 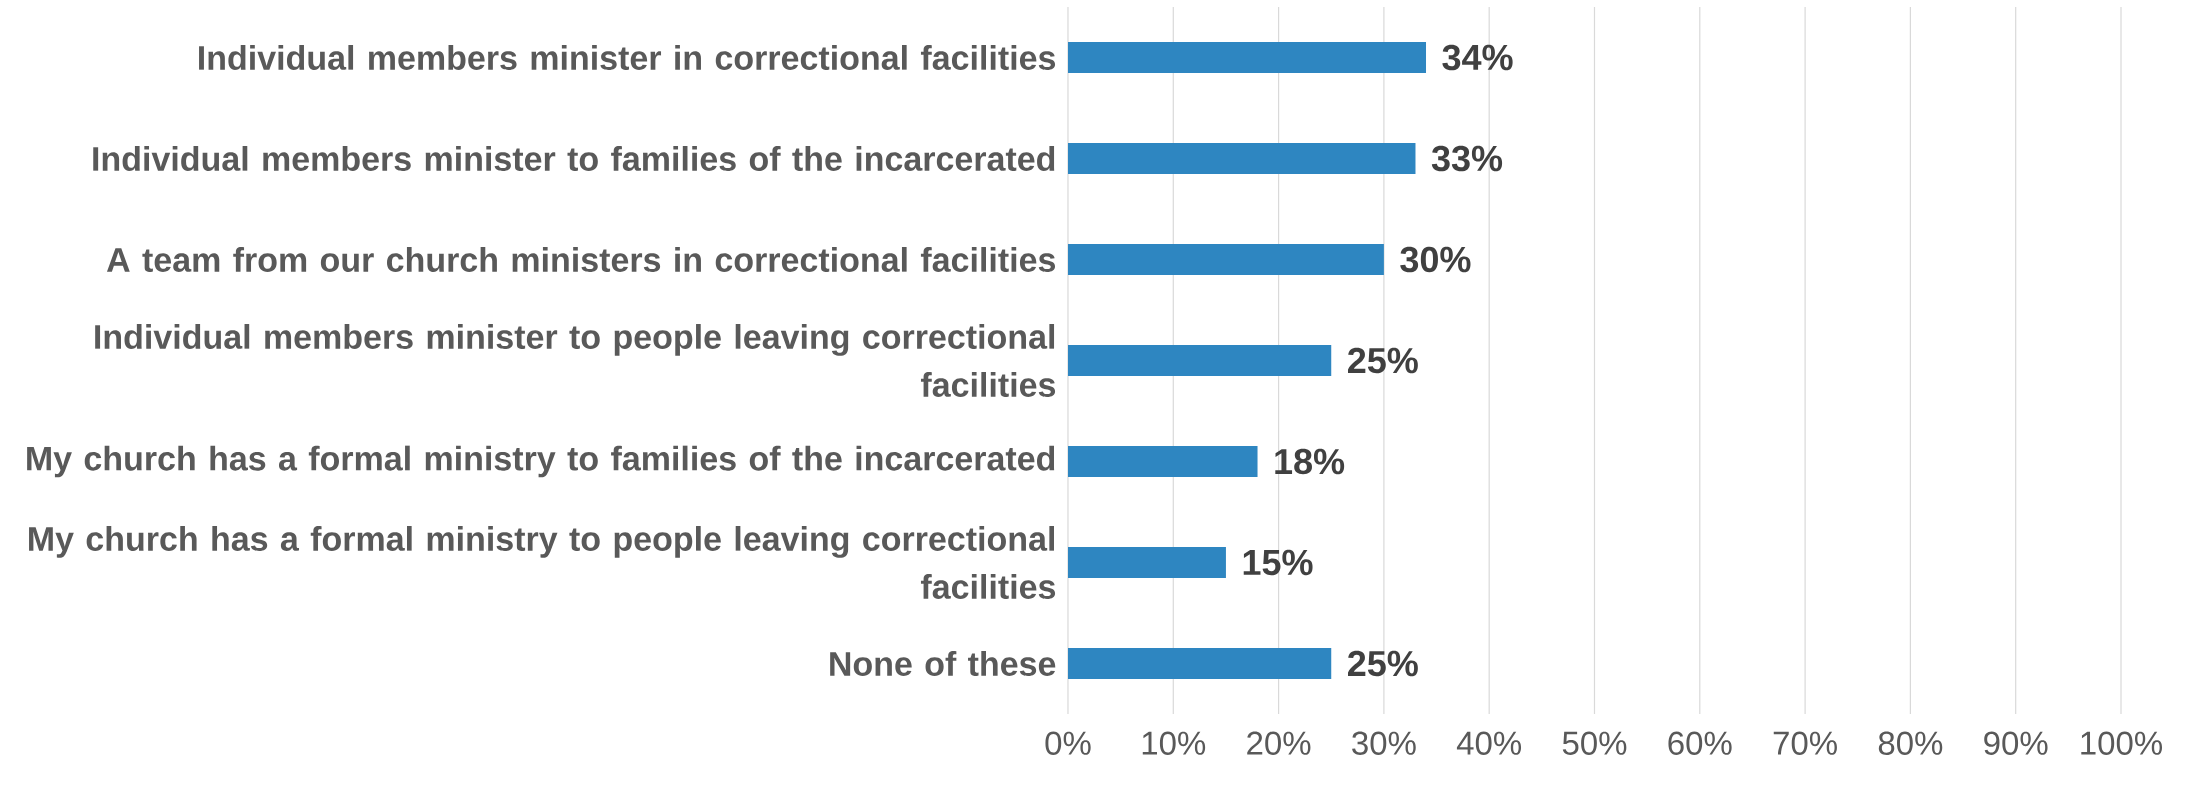 I want to click on y-tick-label: Individual members minister in correctional facilities, so click(x=627, y=57).